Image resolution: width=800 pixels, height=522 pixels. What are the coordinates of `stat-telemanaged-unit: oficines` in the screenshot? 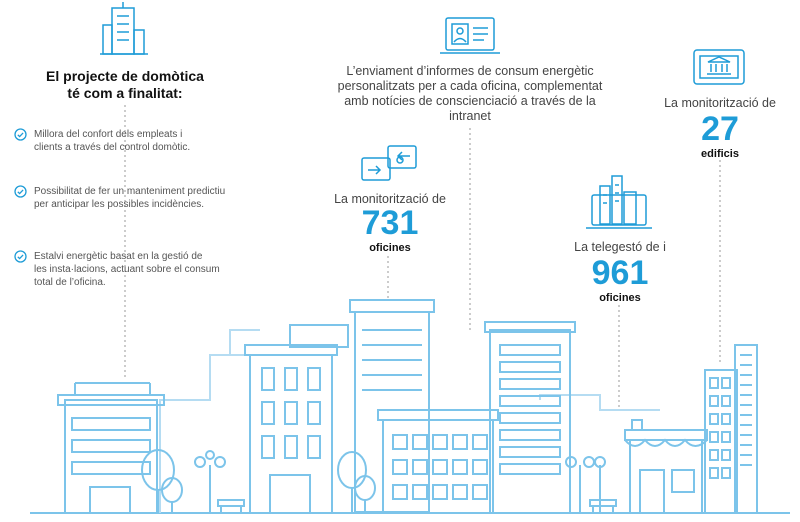 It's located at (620, 298).